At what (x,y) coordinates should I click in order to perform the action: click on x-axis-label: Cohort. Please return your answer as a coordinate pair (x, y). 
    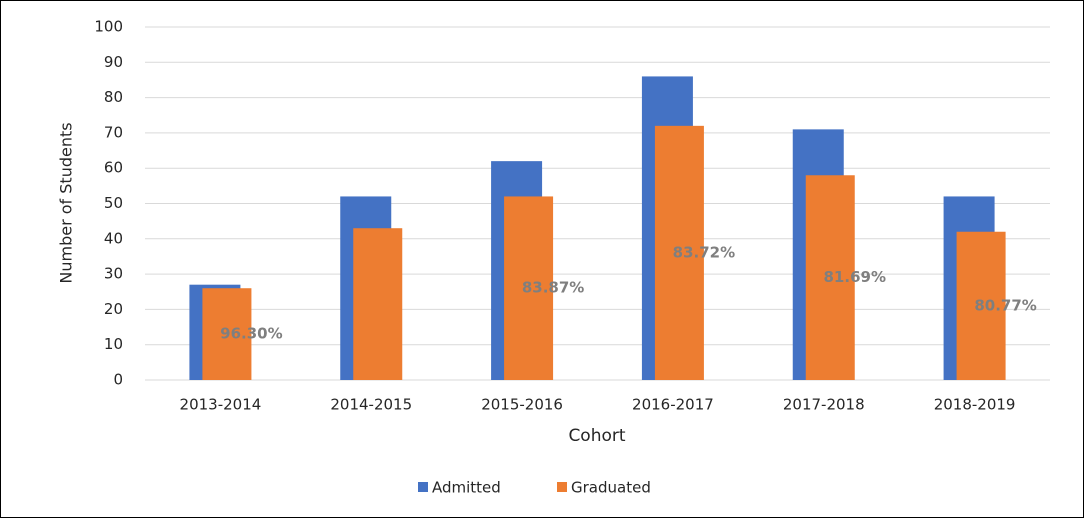
    Looking at the image, I should click on (596, 436).